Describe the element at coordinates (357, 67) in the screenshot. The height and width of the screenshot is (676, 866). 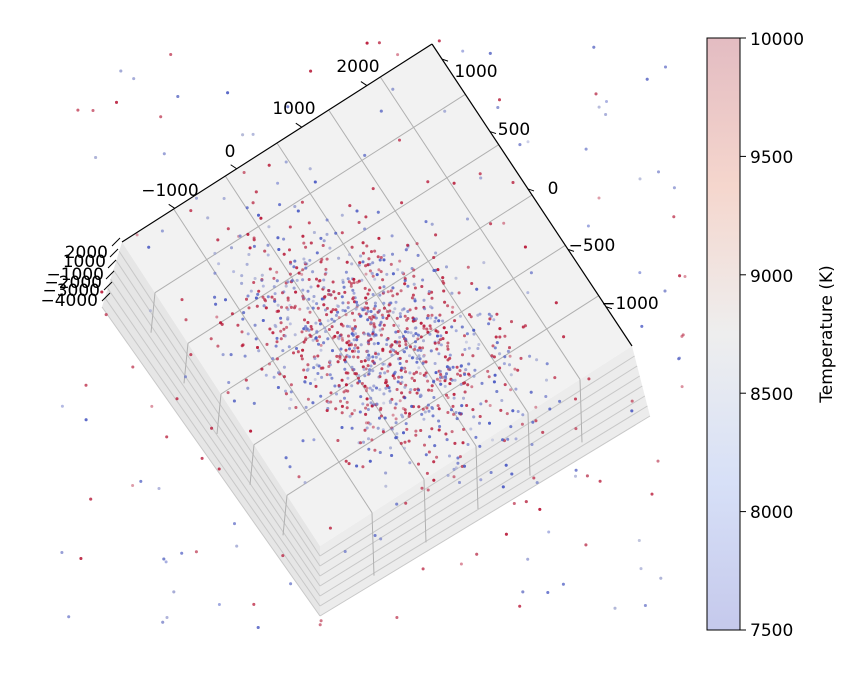
I see `x-tick-label: 2000` at that location.